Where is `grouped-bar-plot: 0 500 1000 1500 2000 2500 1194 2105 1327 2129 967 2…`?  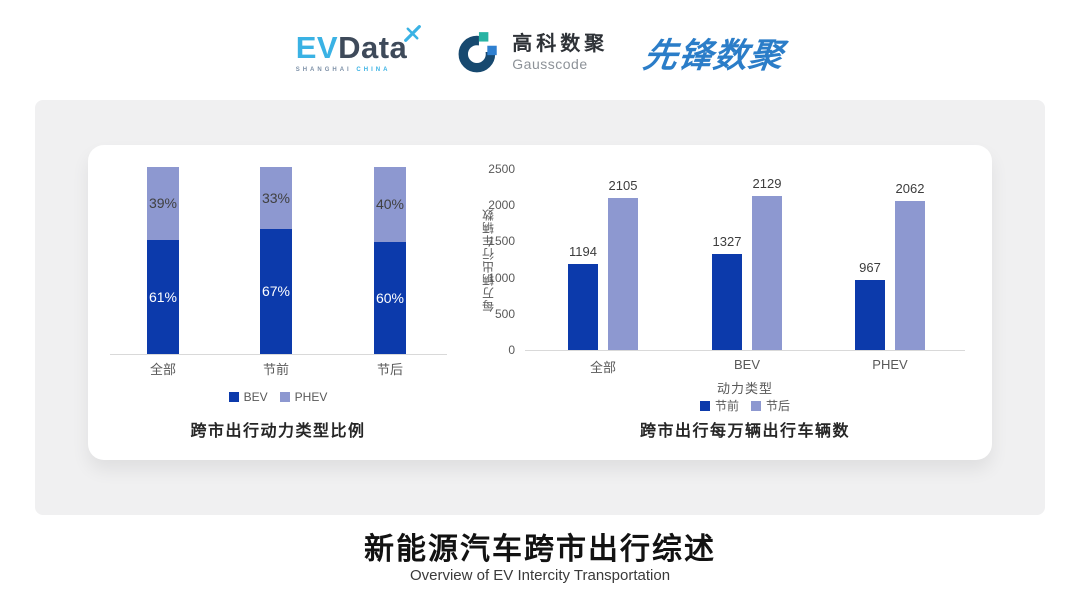
grouped-bar-plot: 0 500 1000 1500 2000 2500 1194 2105 1327 2129 967 2… is located at coordinates (726, 259).